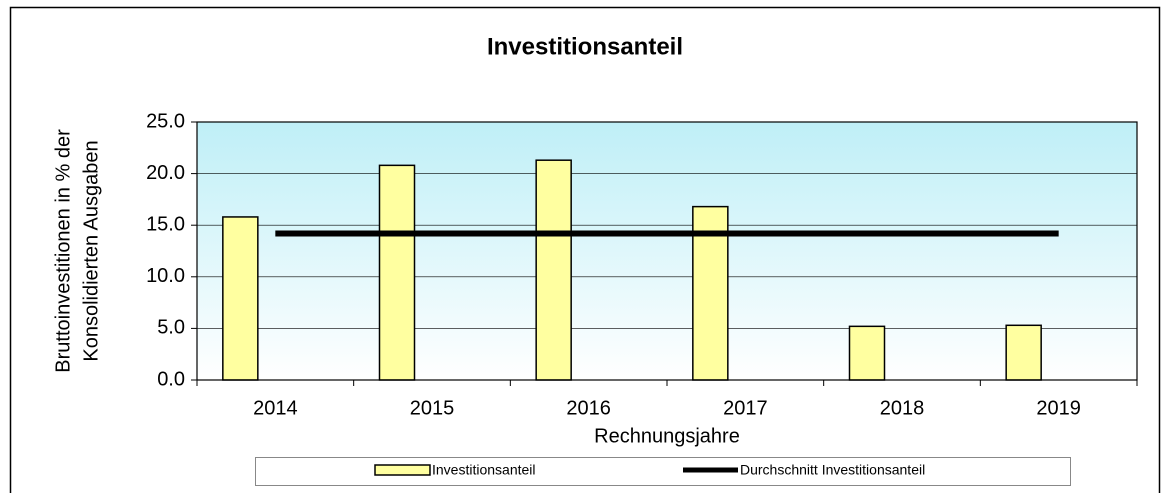 Image resolution: width=1170 pixels, height=493 pixels. Describe the element at coordinates (432, 408) in the screenshot. I see `x-tick-label: 2015` at that location.